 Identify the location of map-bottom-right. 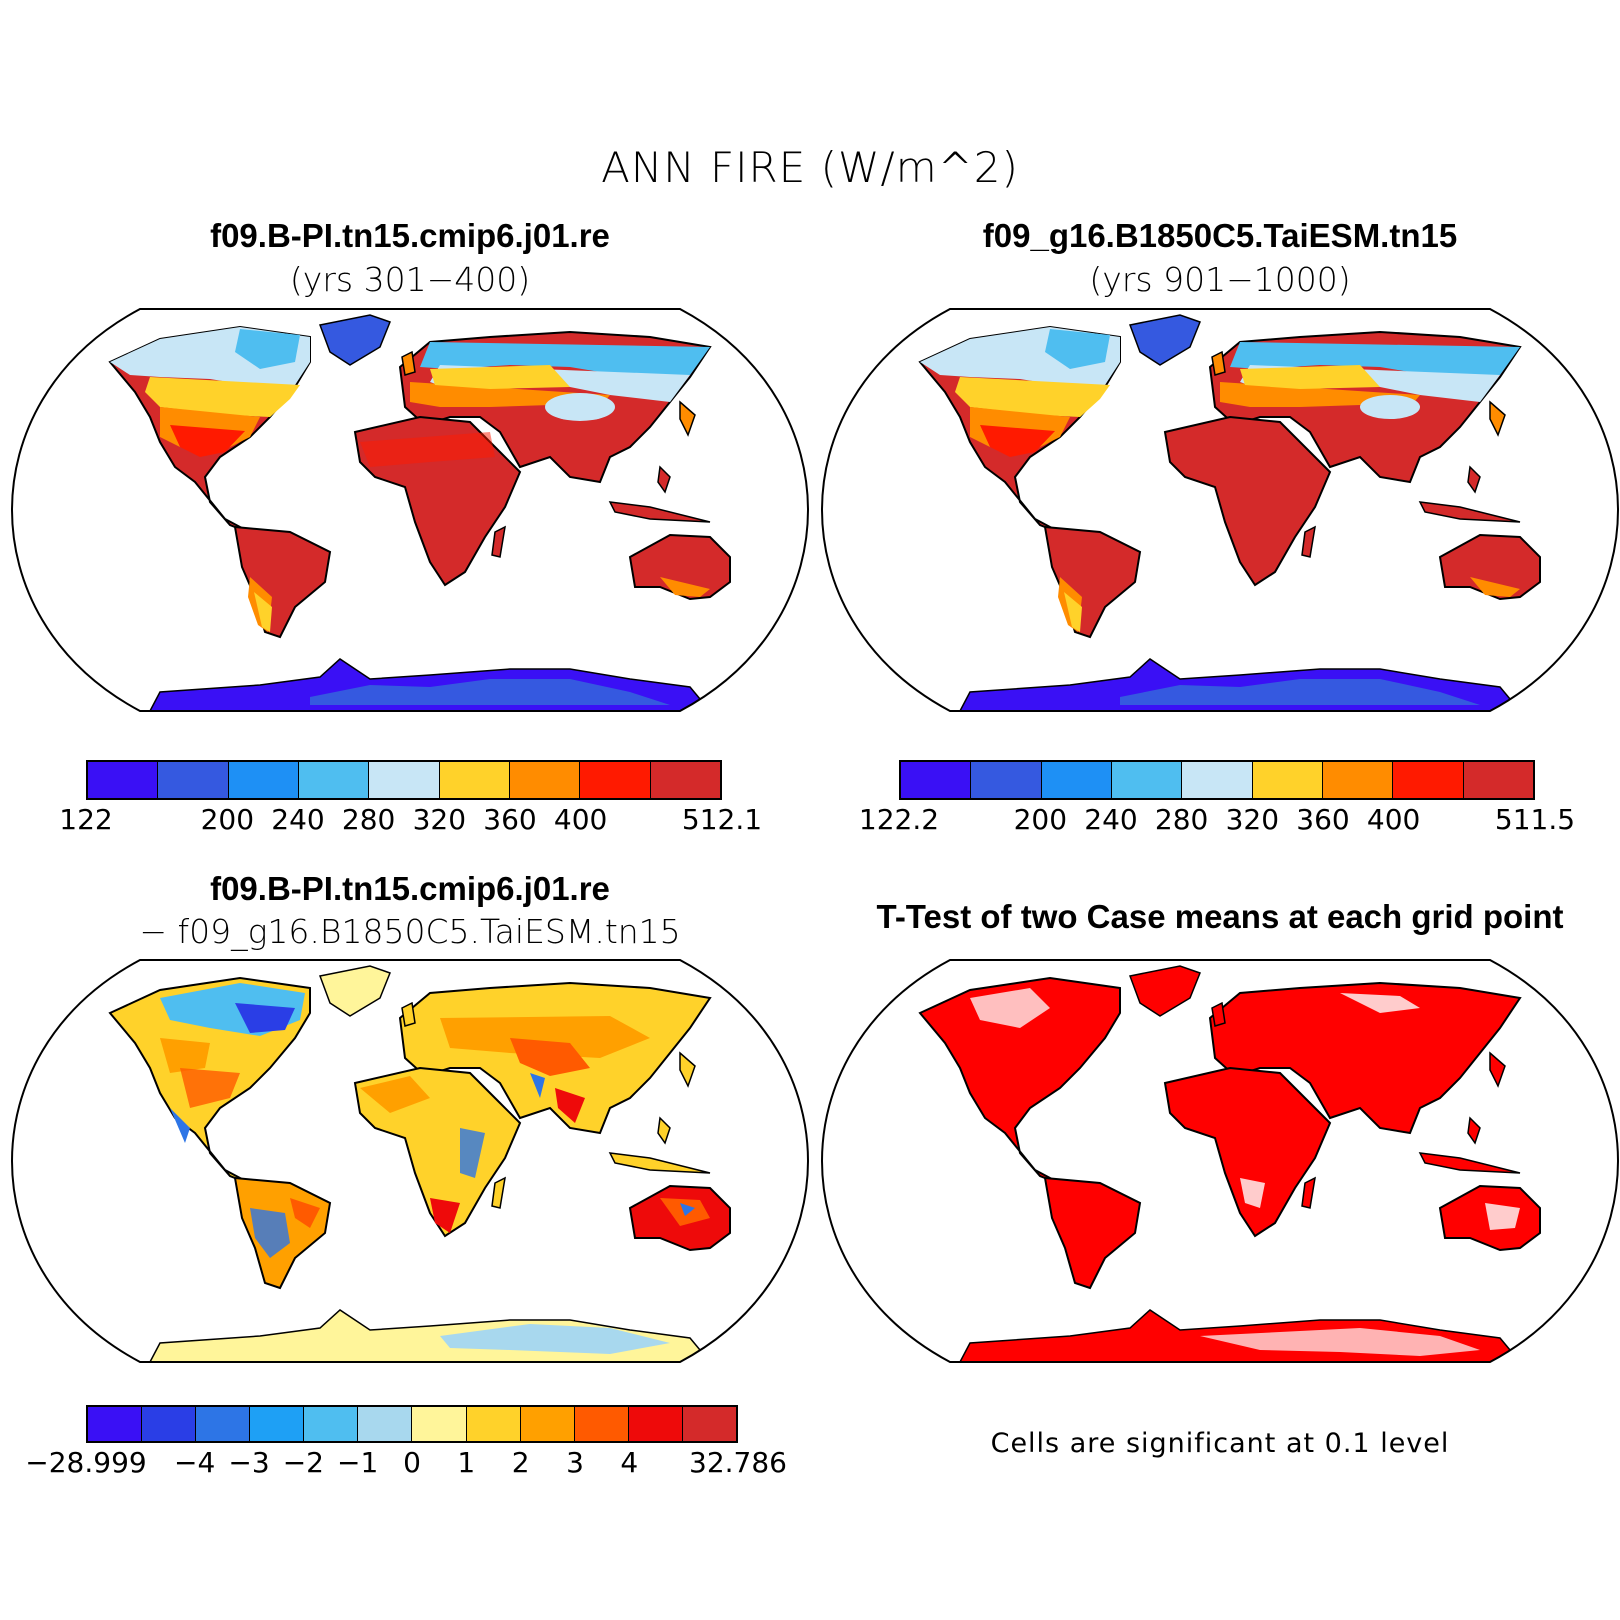
(1220, 1161).